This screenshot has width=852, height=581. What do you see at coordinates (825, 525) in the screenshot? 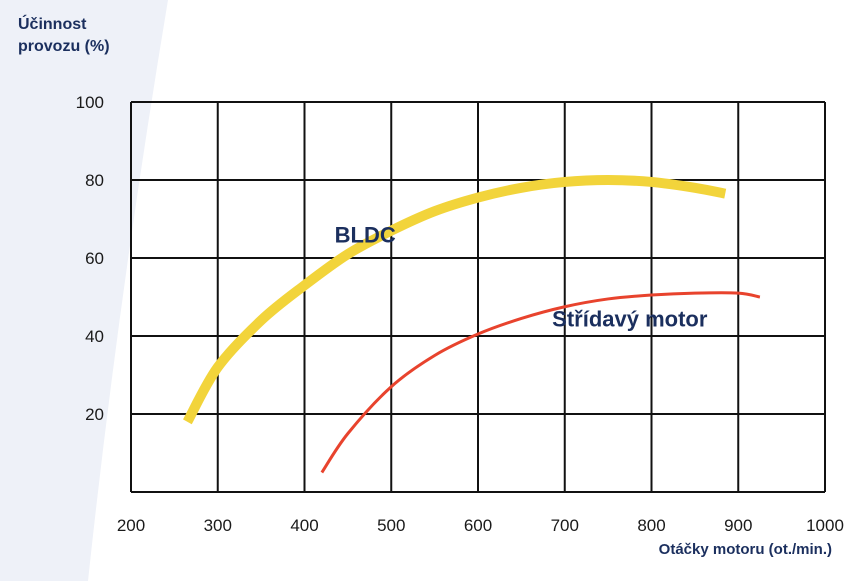
I see `x-tick-label: 1000` at bounding box center [825, 525].